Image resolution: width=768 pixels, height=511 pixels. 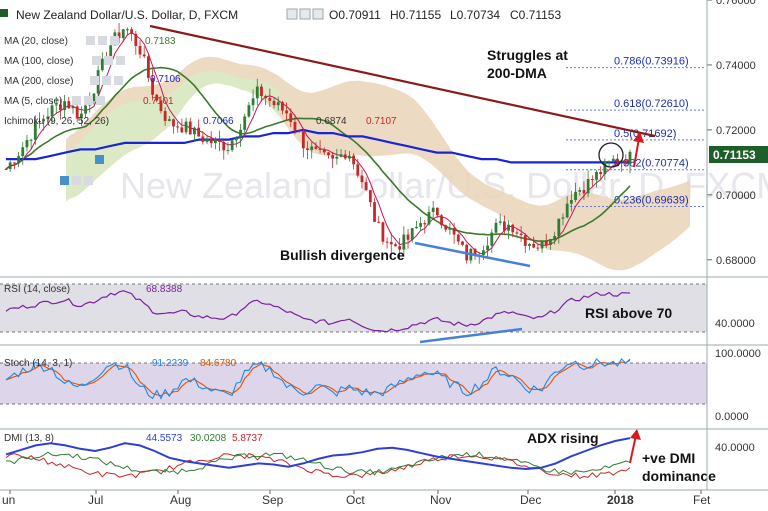 I want to click on time-tick-label: Aug, so click(x=180, y=500).